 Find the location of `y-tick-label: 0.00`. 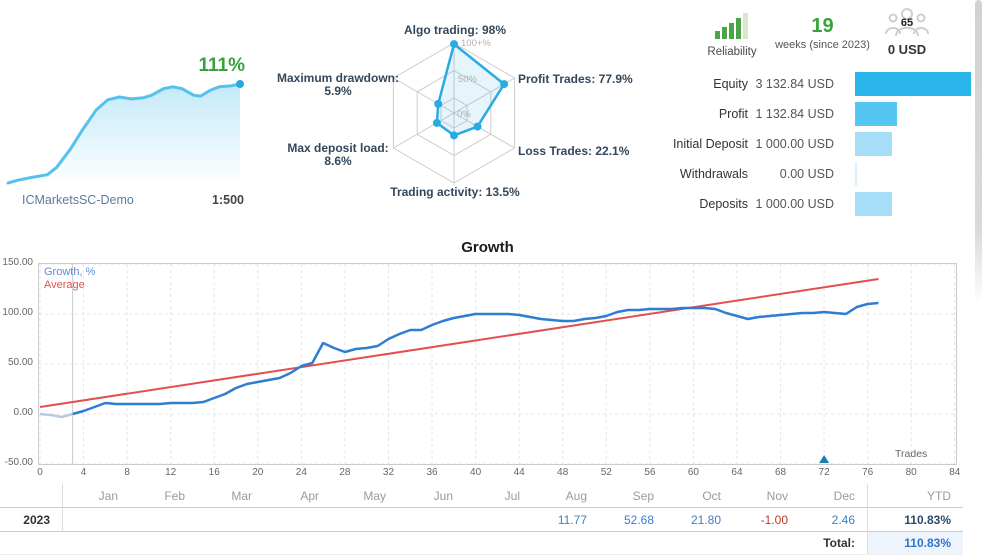

y-tick-label: 0.00 is located at coordinates (23, 412).